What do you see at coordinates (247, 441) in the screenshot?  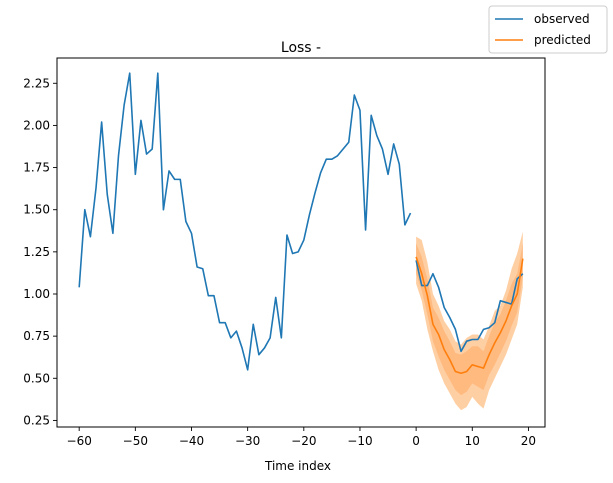 I see `x-tick-label: −30` at bounding box center [247, 441].